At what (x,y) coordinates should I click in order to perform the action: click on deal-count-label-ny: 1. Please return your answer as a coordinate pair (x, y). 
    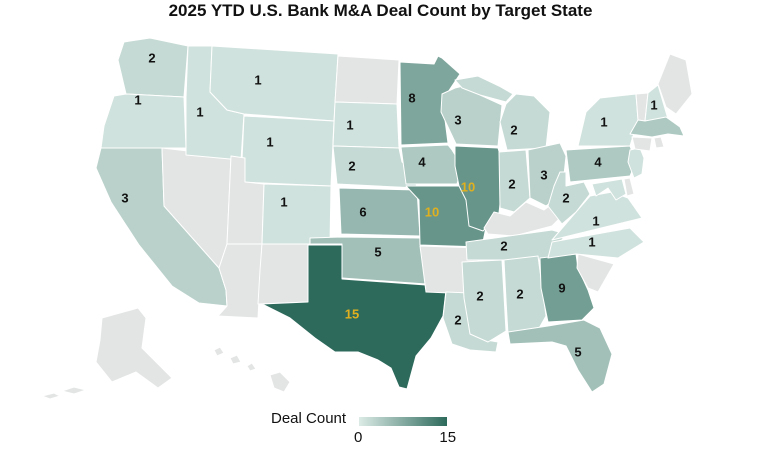
    Looking at the image, I should click on (603, 122).